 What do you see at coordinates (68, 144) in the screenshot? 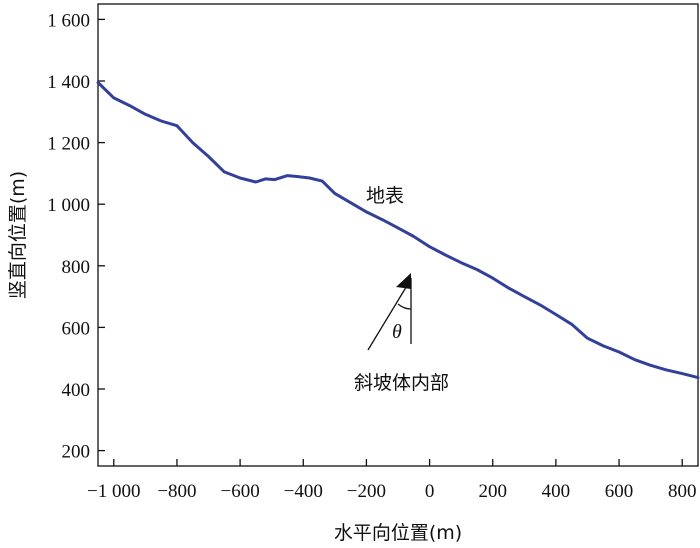
I see `y-tick-label: 1 200` at bounding box center [68, 144].